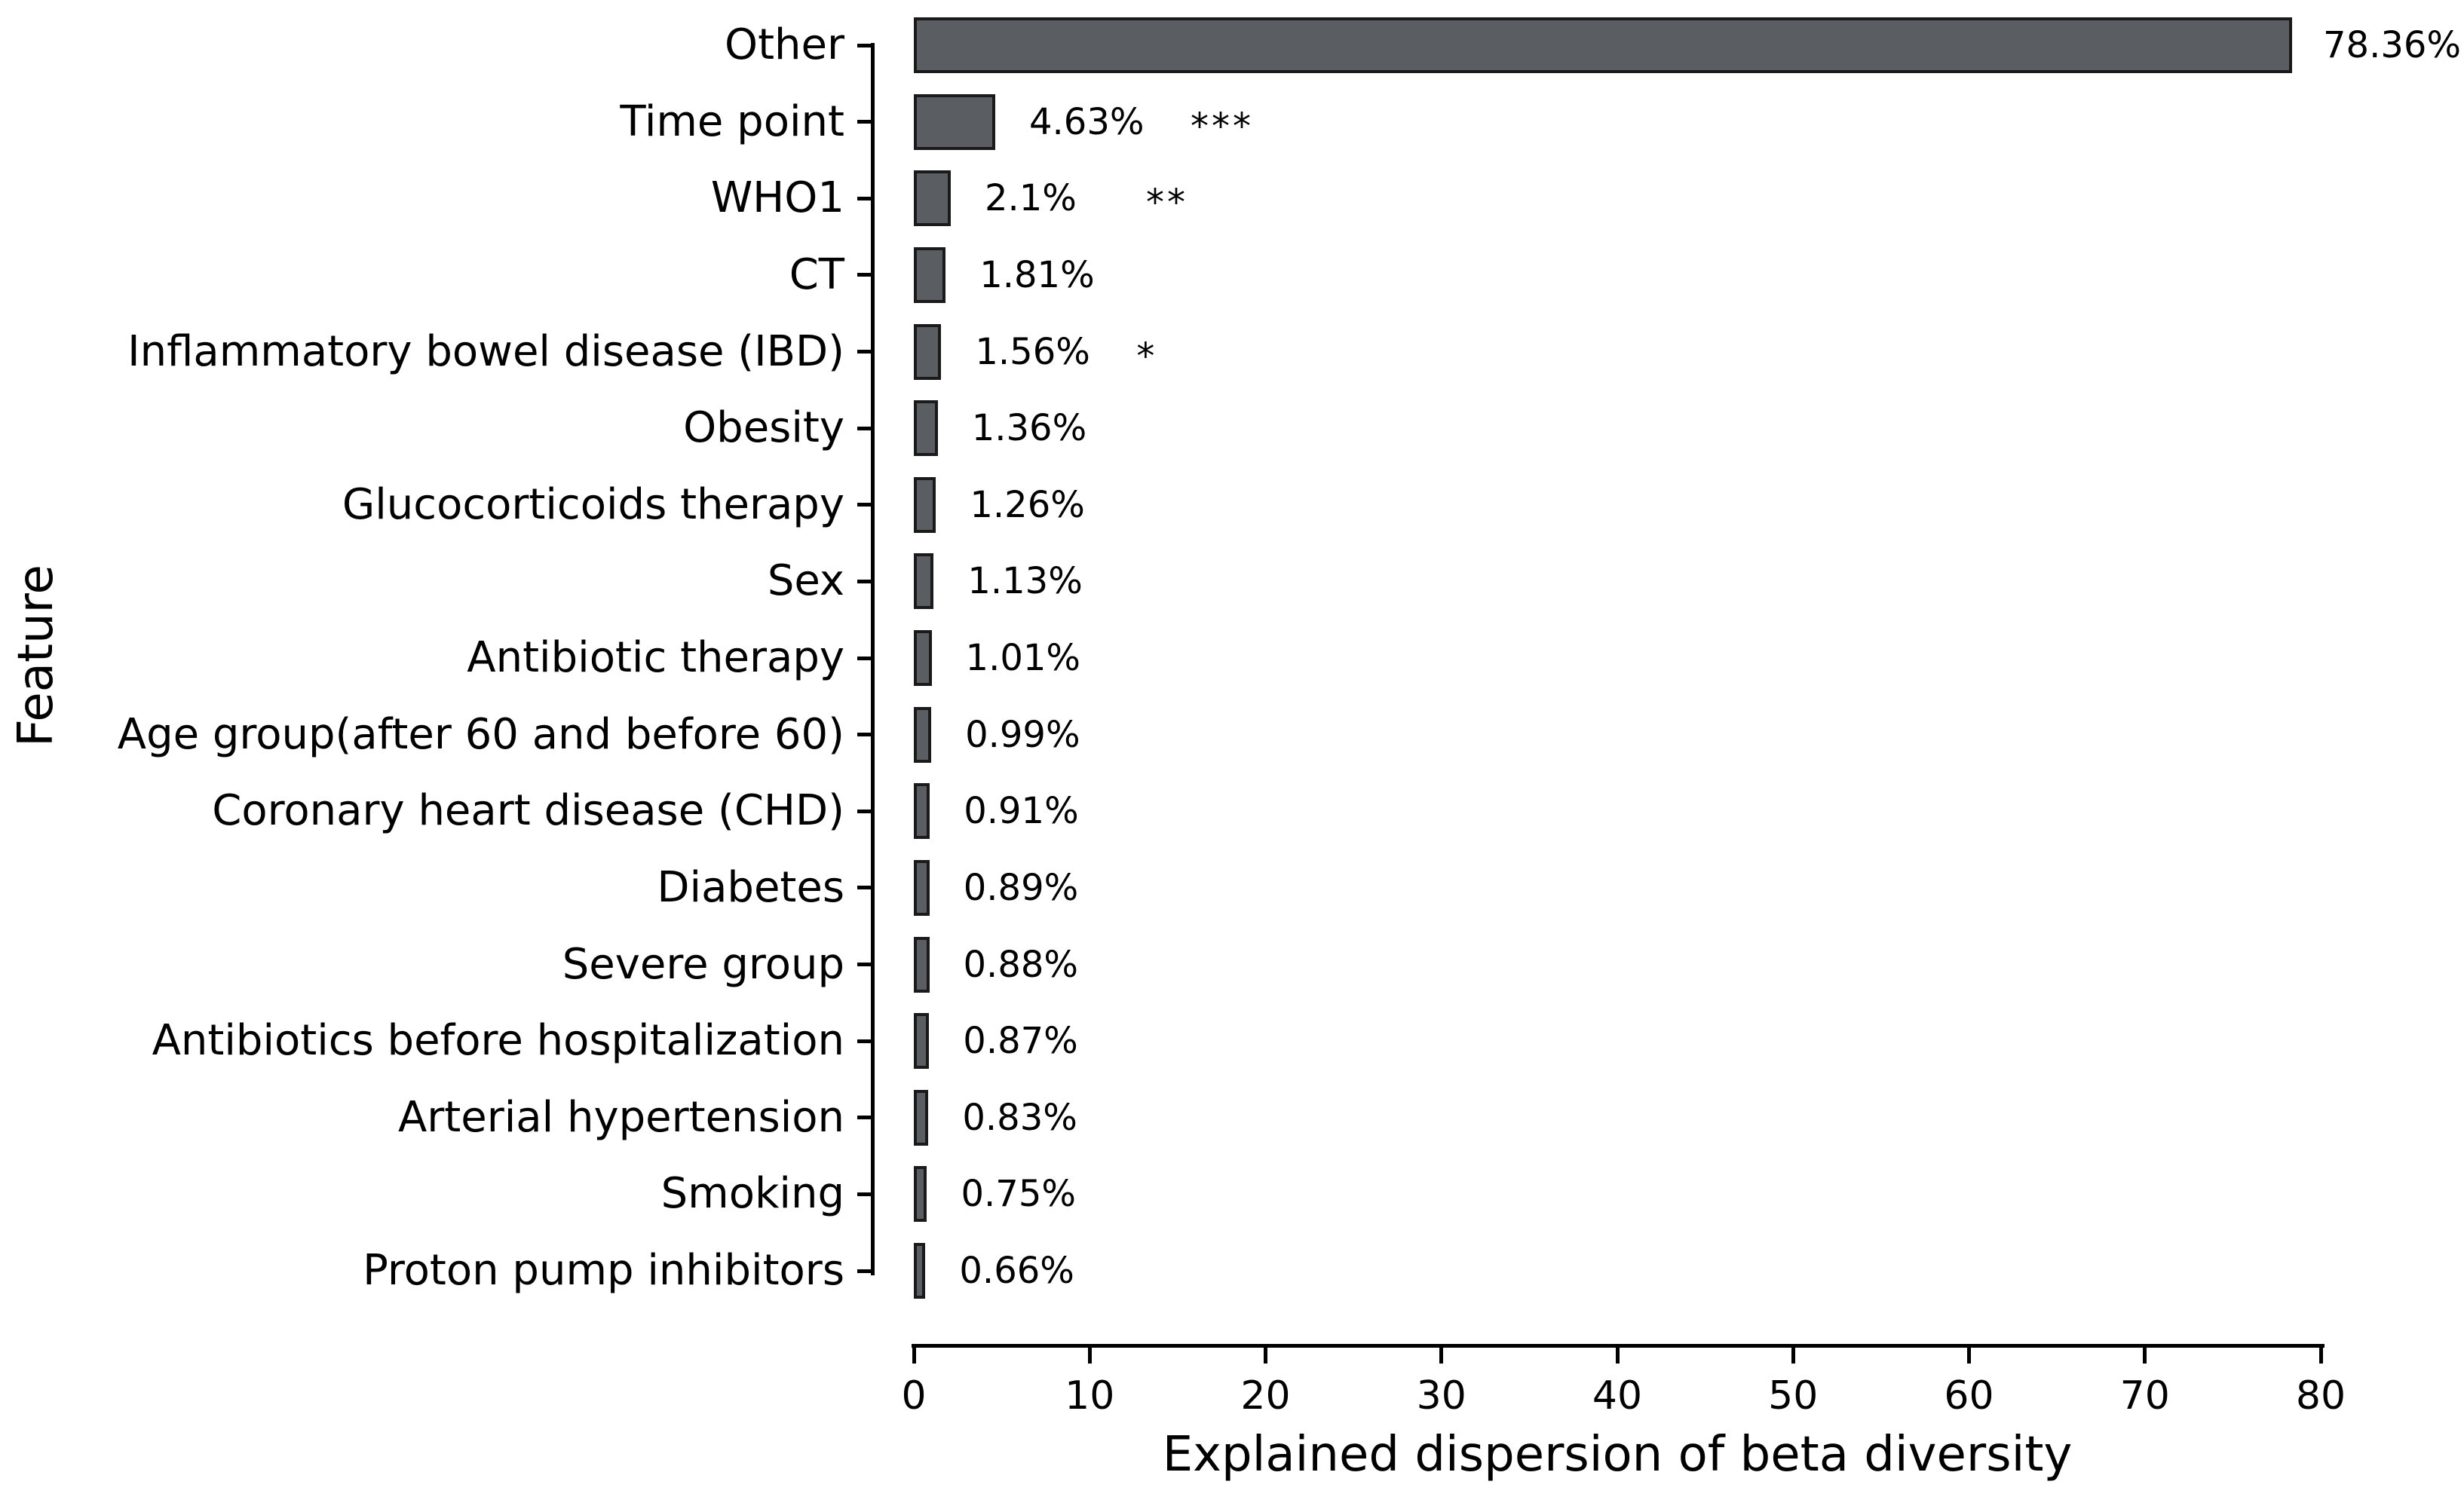 The height and width of the screenshot is (1509, 2464). I want to click on category-label: Inflammatory bowel disease (IBD), so click(485, 351).